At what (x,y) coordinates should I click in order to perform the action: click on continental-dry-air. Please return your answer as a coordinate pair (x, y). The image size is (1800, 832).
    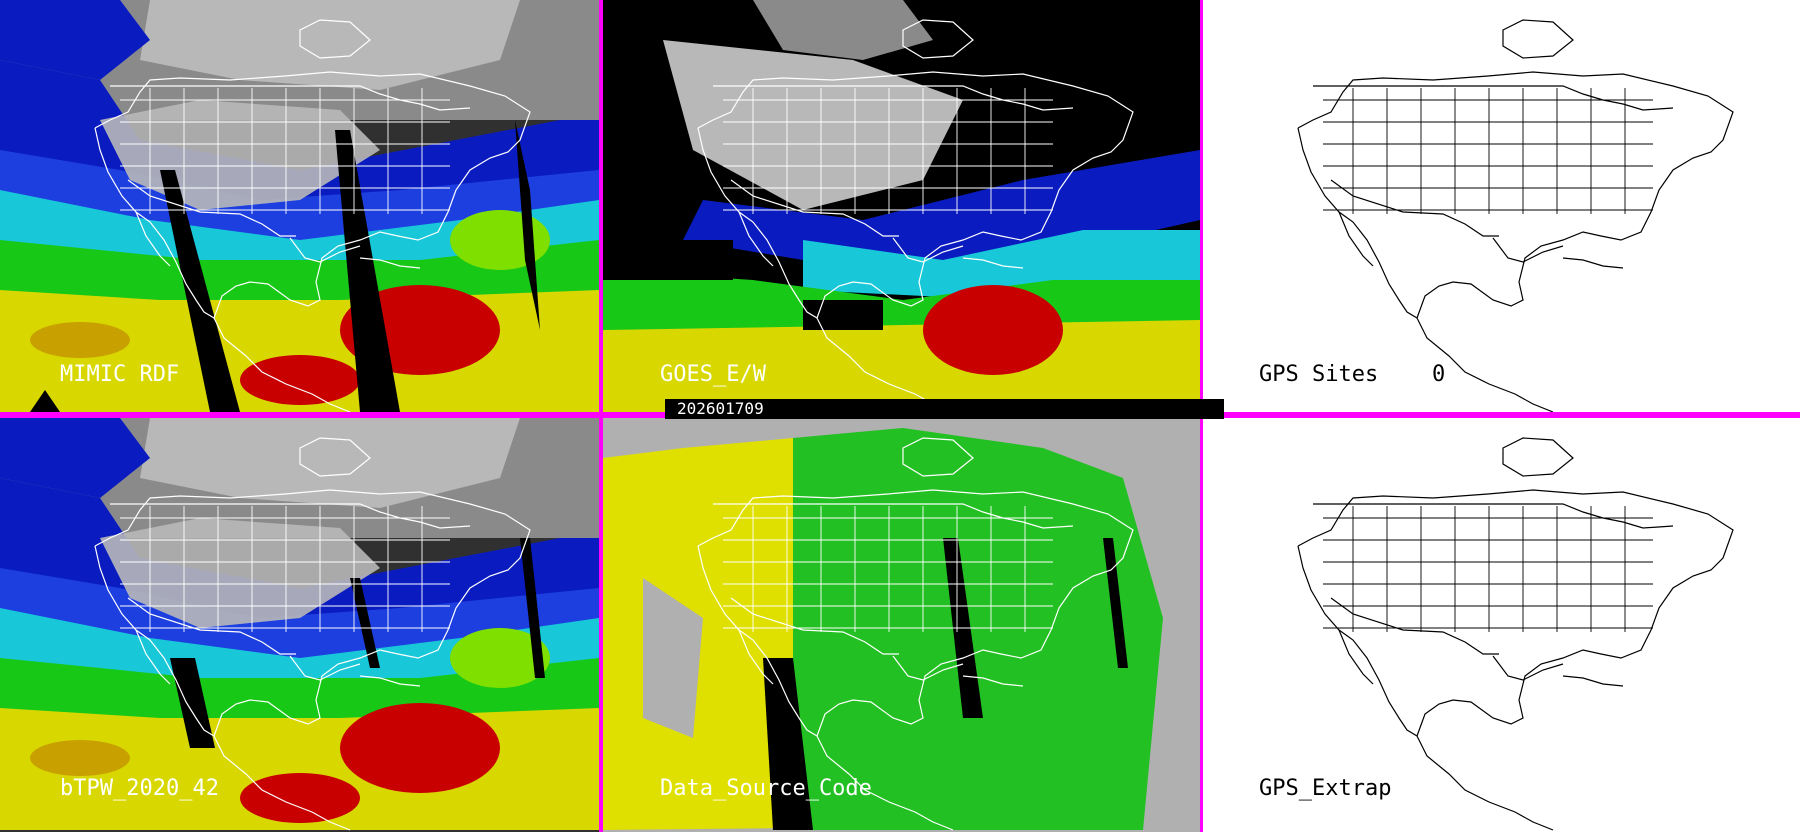
    Looking at the image, I should click on (240, 573).